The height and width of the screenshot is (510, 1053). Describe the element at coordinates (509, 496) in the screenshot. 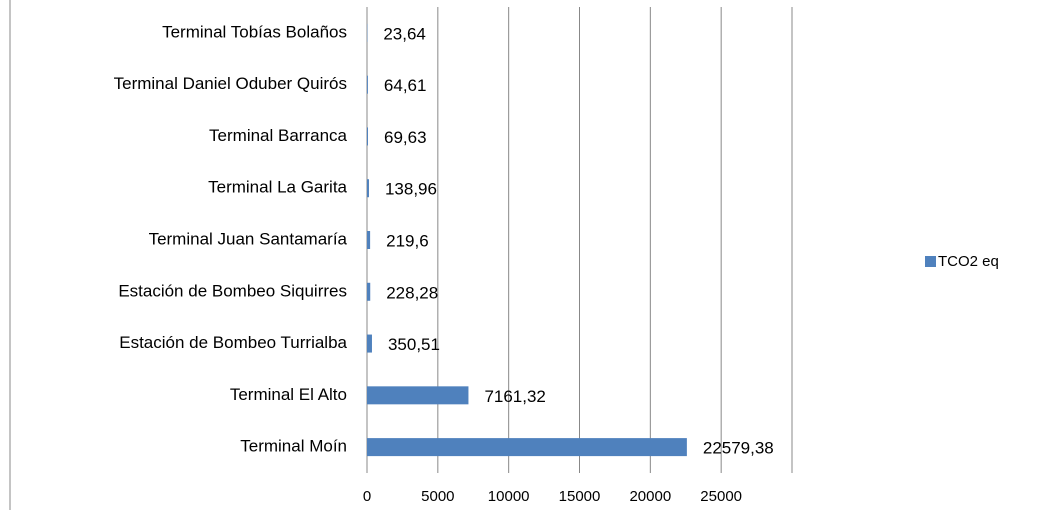

I see `x-tick-label: 10000` at that location.